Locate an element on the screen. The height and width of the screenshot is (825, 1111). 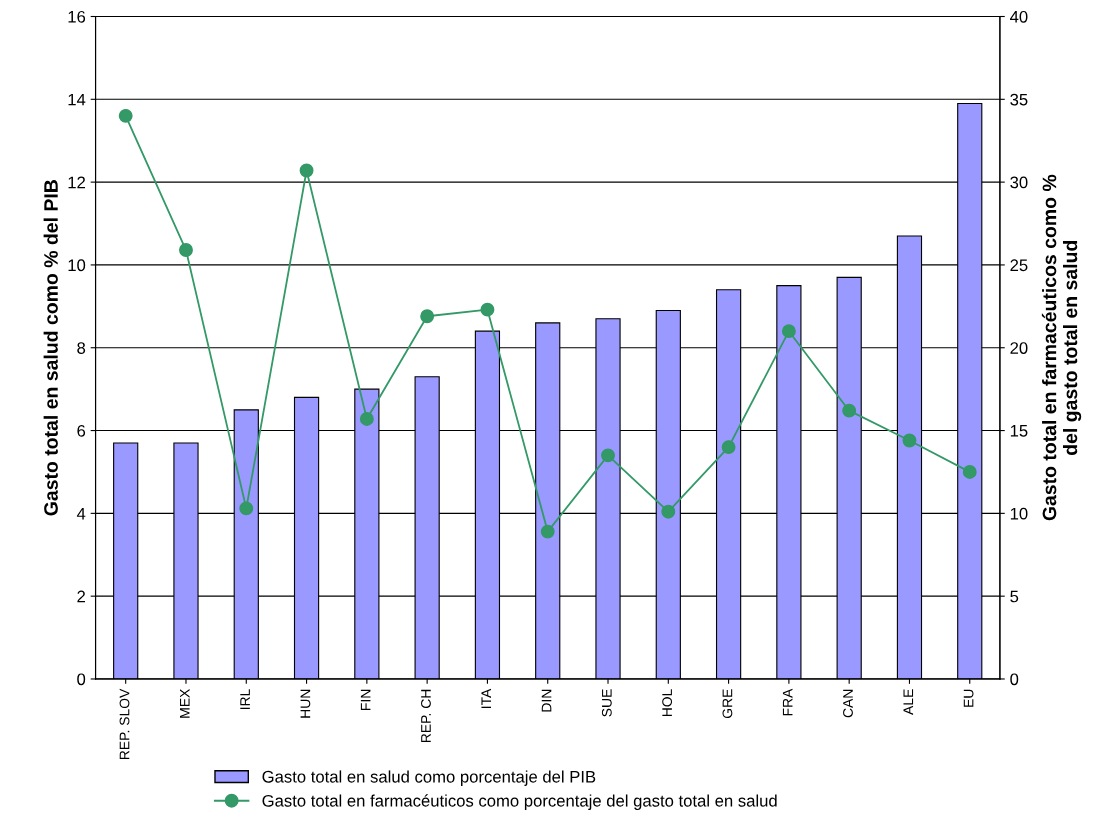
y2-tick-label: 15 is located at coordinates (1019, 431).